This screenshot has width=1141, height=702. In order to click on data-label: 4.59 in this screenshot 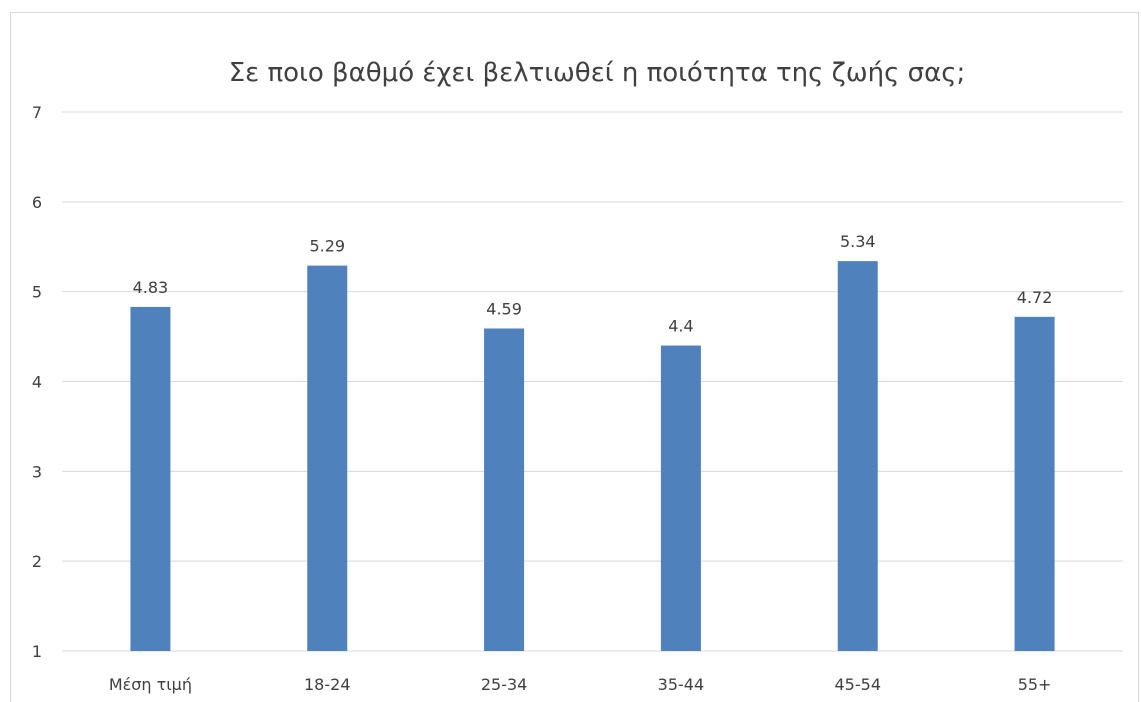, I will do `click(504, 308)`.